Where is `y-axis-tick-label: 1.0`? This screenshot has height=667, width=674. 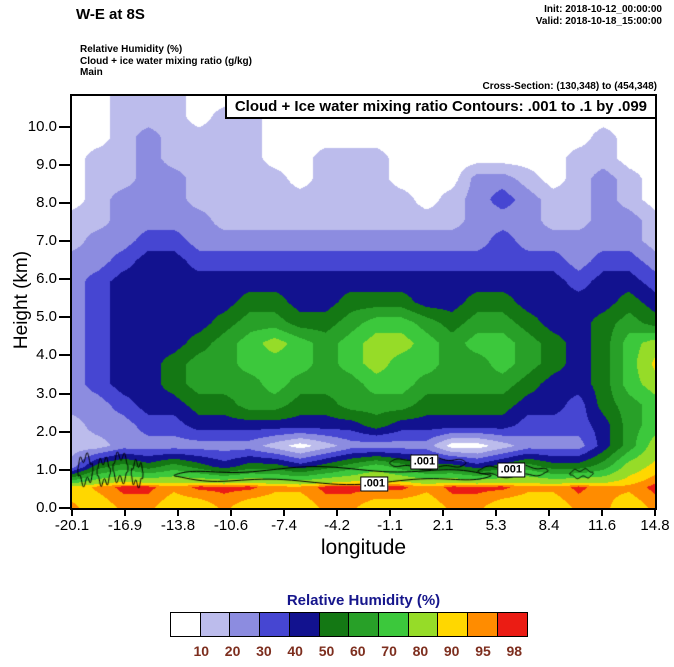 y-axis-tick-label: 1.0 is located at coordinates (46, 469).